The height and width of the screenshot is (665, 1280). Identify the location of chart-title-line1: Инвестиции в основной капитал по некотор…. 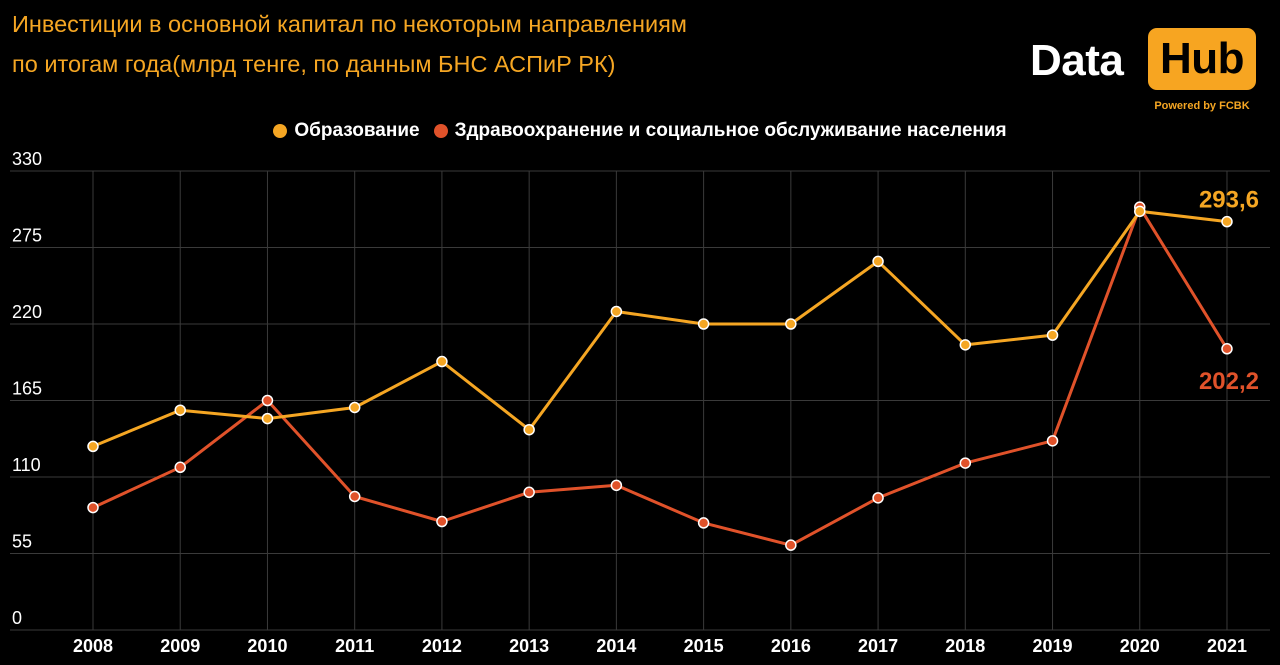
(349, 24).